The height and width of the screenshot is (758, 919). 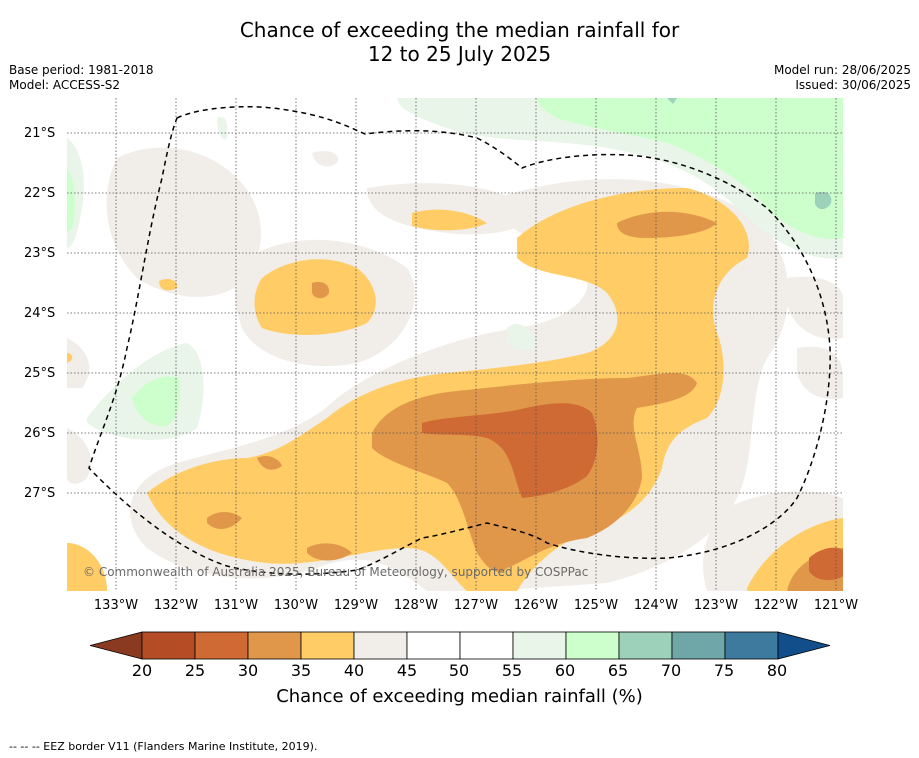 I want to click on lat-label-27s: 27°S, so click(x=40, y=493).